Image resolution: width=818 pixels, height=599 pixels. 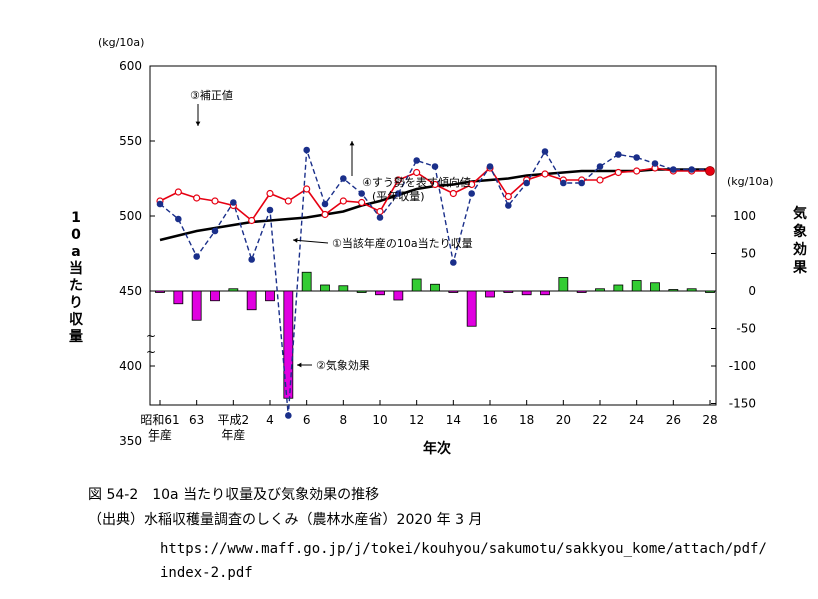 I want to click on x-tick-label: 14, so click(x=453, y=420).